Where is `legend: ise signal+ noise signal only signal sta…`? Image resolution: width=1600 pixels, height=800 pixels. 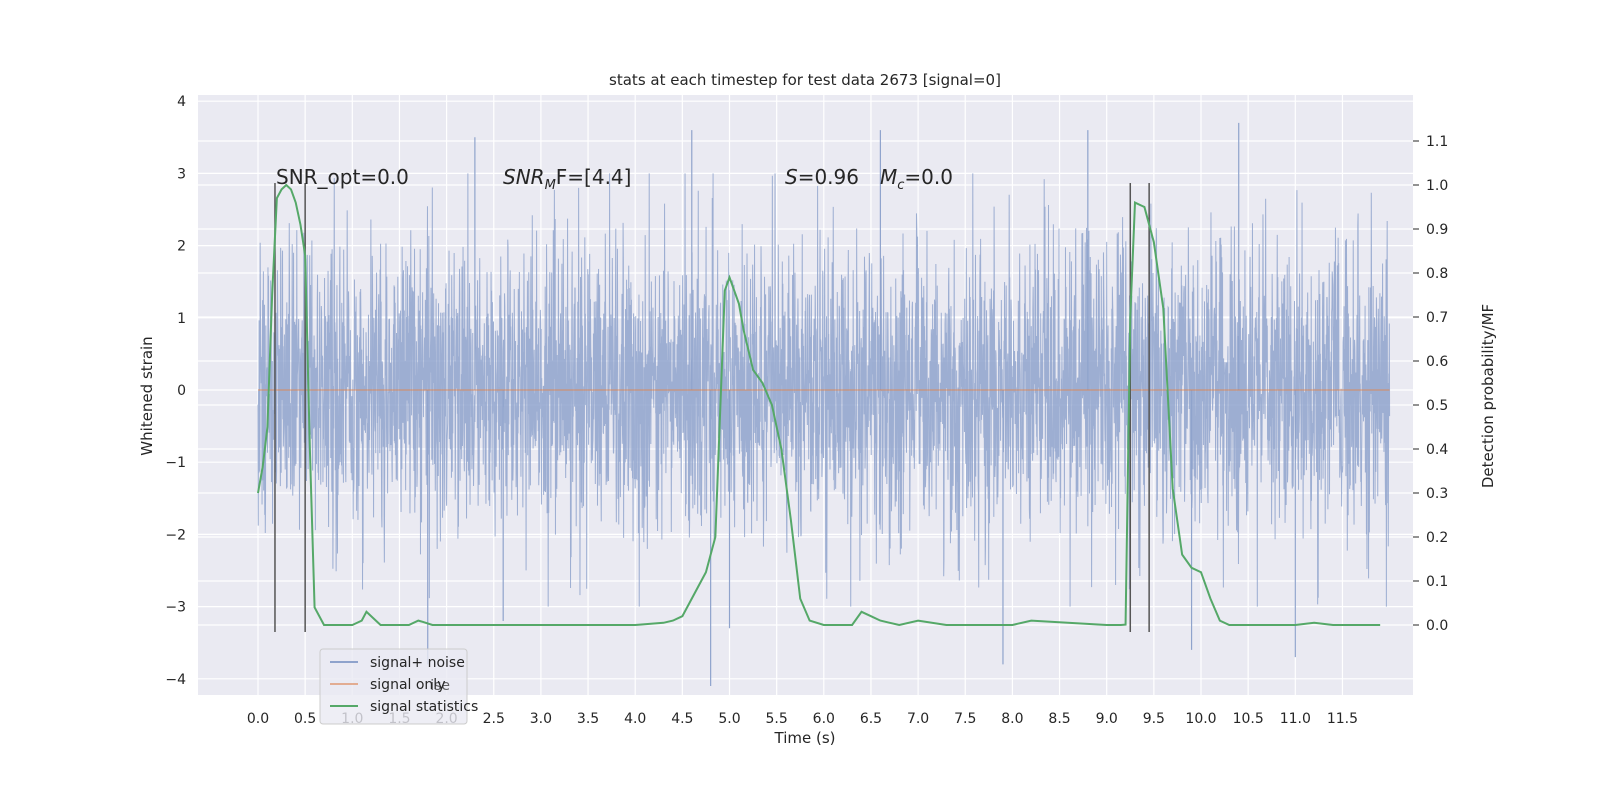 legend: ise signal+ noise signal only signal sta… is located at coordinates (398, 686).